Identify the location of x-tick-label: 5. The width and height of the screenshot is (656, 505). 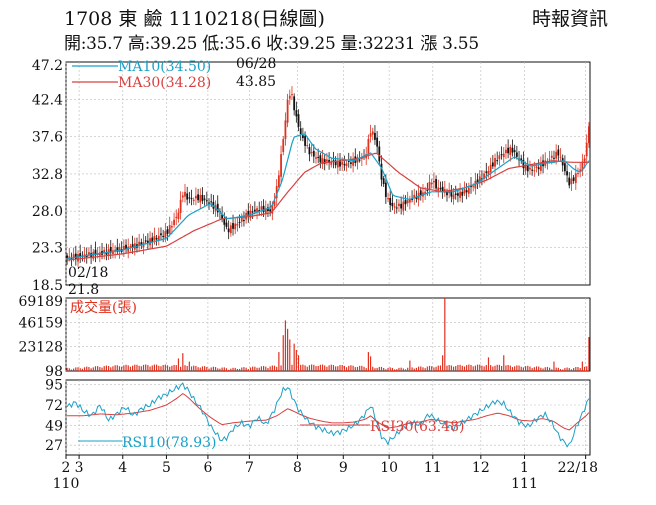
(166, 468).